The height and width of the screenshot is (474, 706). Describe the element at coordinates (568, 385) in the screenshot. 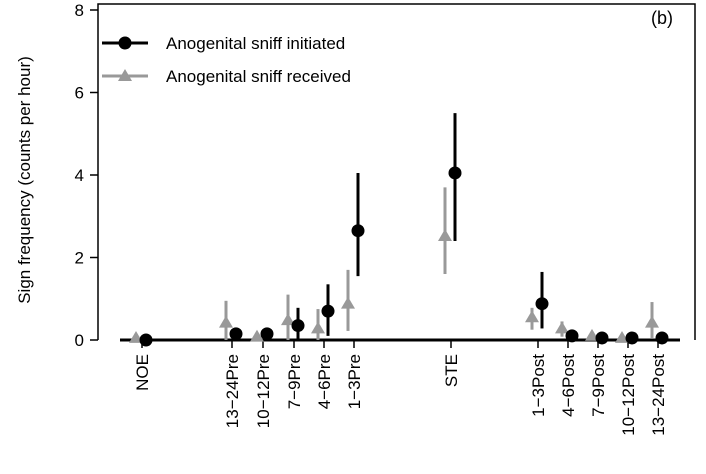

I see `x-tick-label: 4−6Post` at that location.